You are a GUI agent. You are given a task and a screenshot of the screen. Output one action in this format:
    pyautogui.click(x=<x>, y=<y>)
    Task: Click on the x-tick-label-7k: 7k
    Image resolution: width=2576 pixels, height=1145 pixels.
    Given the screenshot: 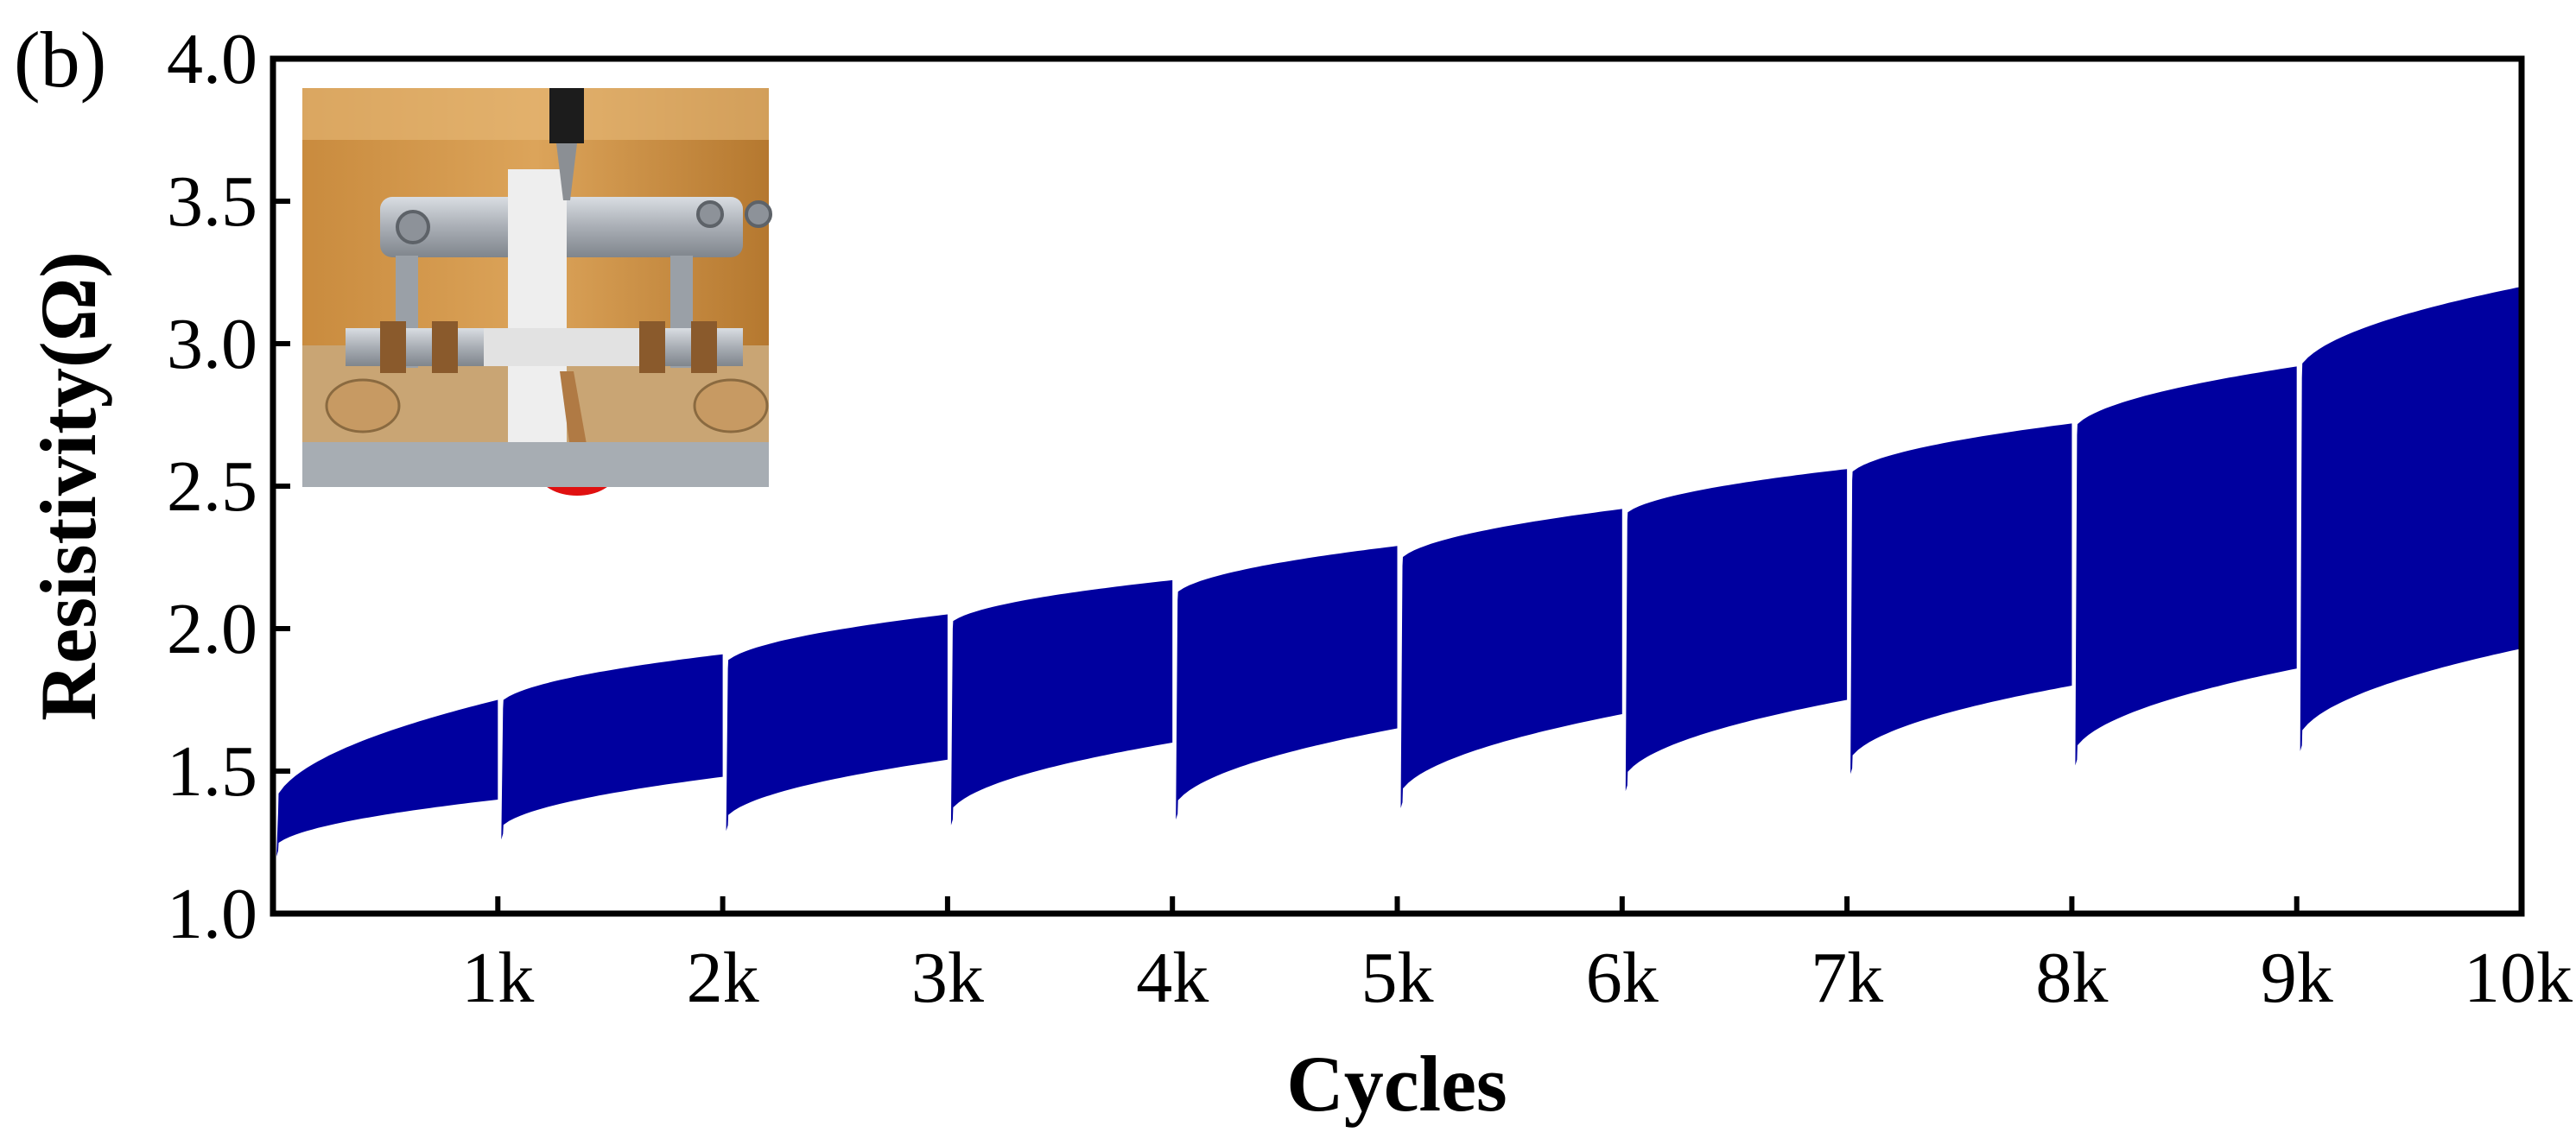 What is the action you would take?
    pyautogui.click(x=1847, y=978)
    